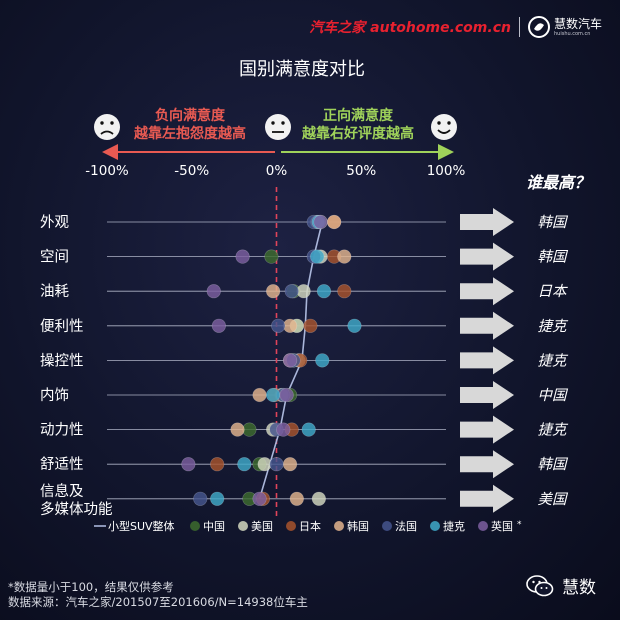 The image size is (620, 620). What do you see at coordinates (553, 395) in the screenshot?
I see `winner-label: 中国` at bounding box center [553, 395].